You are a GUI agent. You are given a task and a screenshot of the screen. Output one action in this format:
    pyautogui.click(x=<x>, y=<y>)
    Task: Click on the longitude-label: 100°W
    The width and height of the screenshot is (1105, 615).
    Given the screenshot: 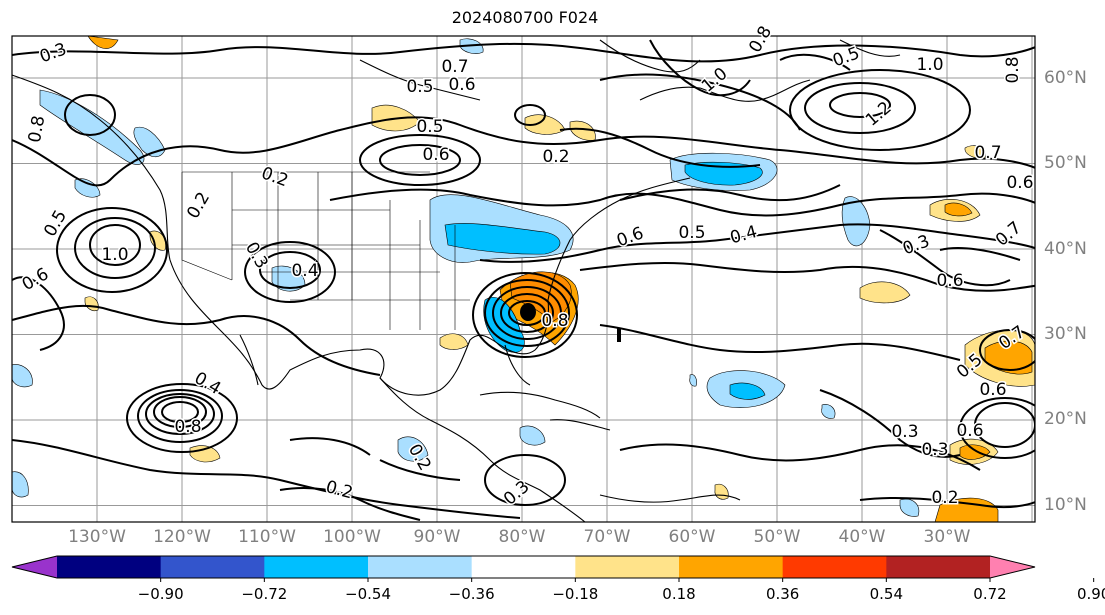 What is the action you would take?
    pyautogui.click(x=352, y=537)
    